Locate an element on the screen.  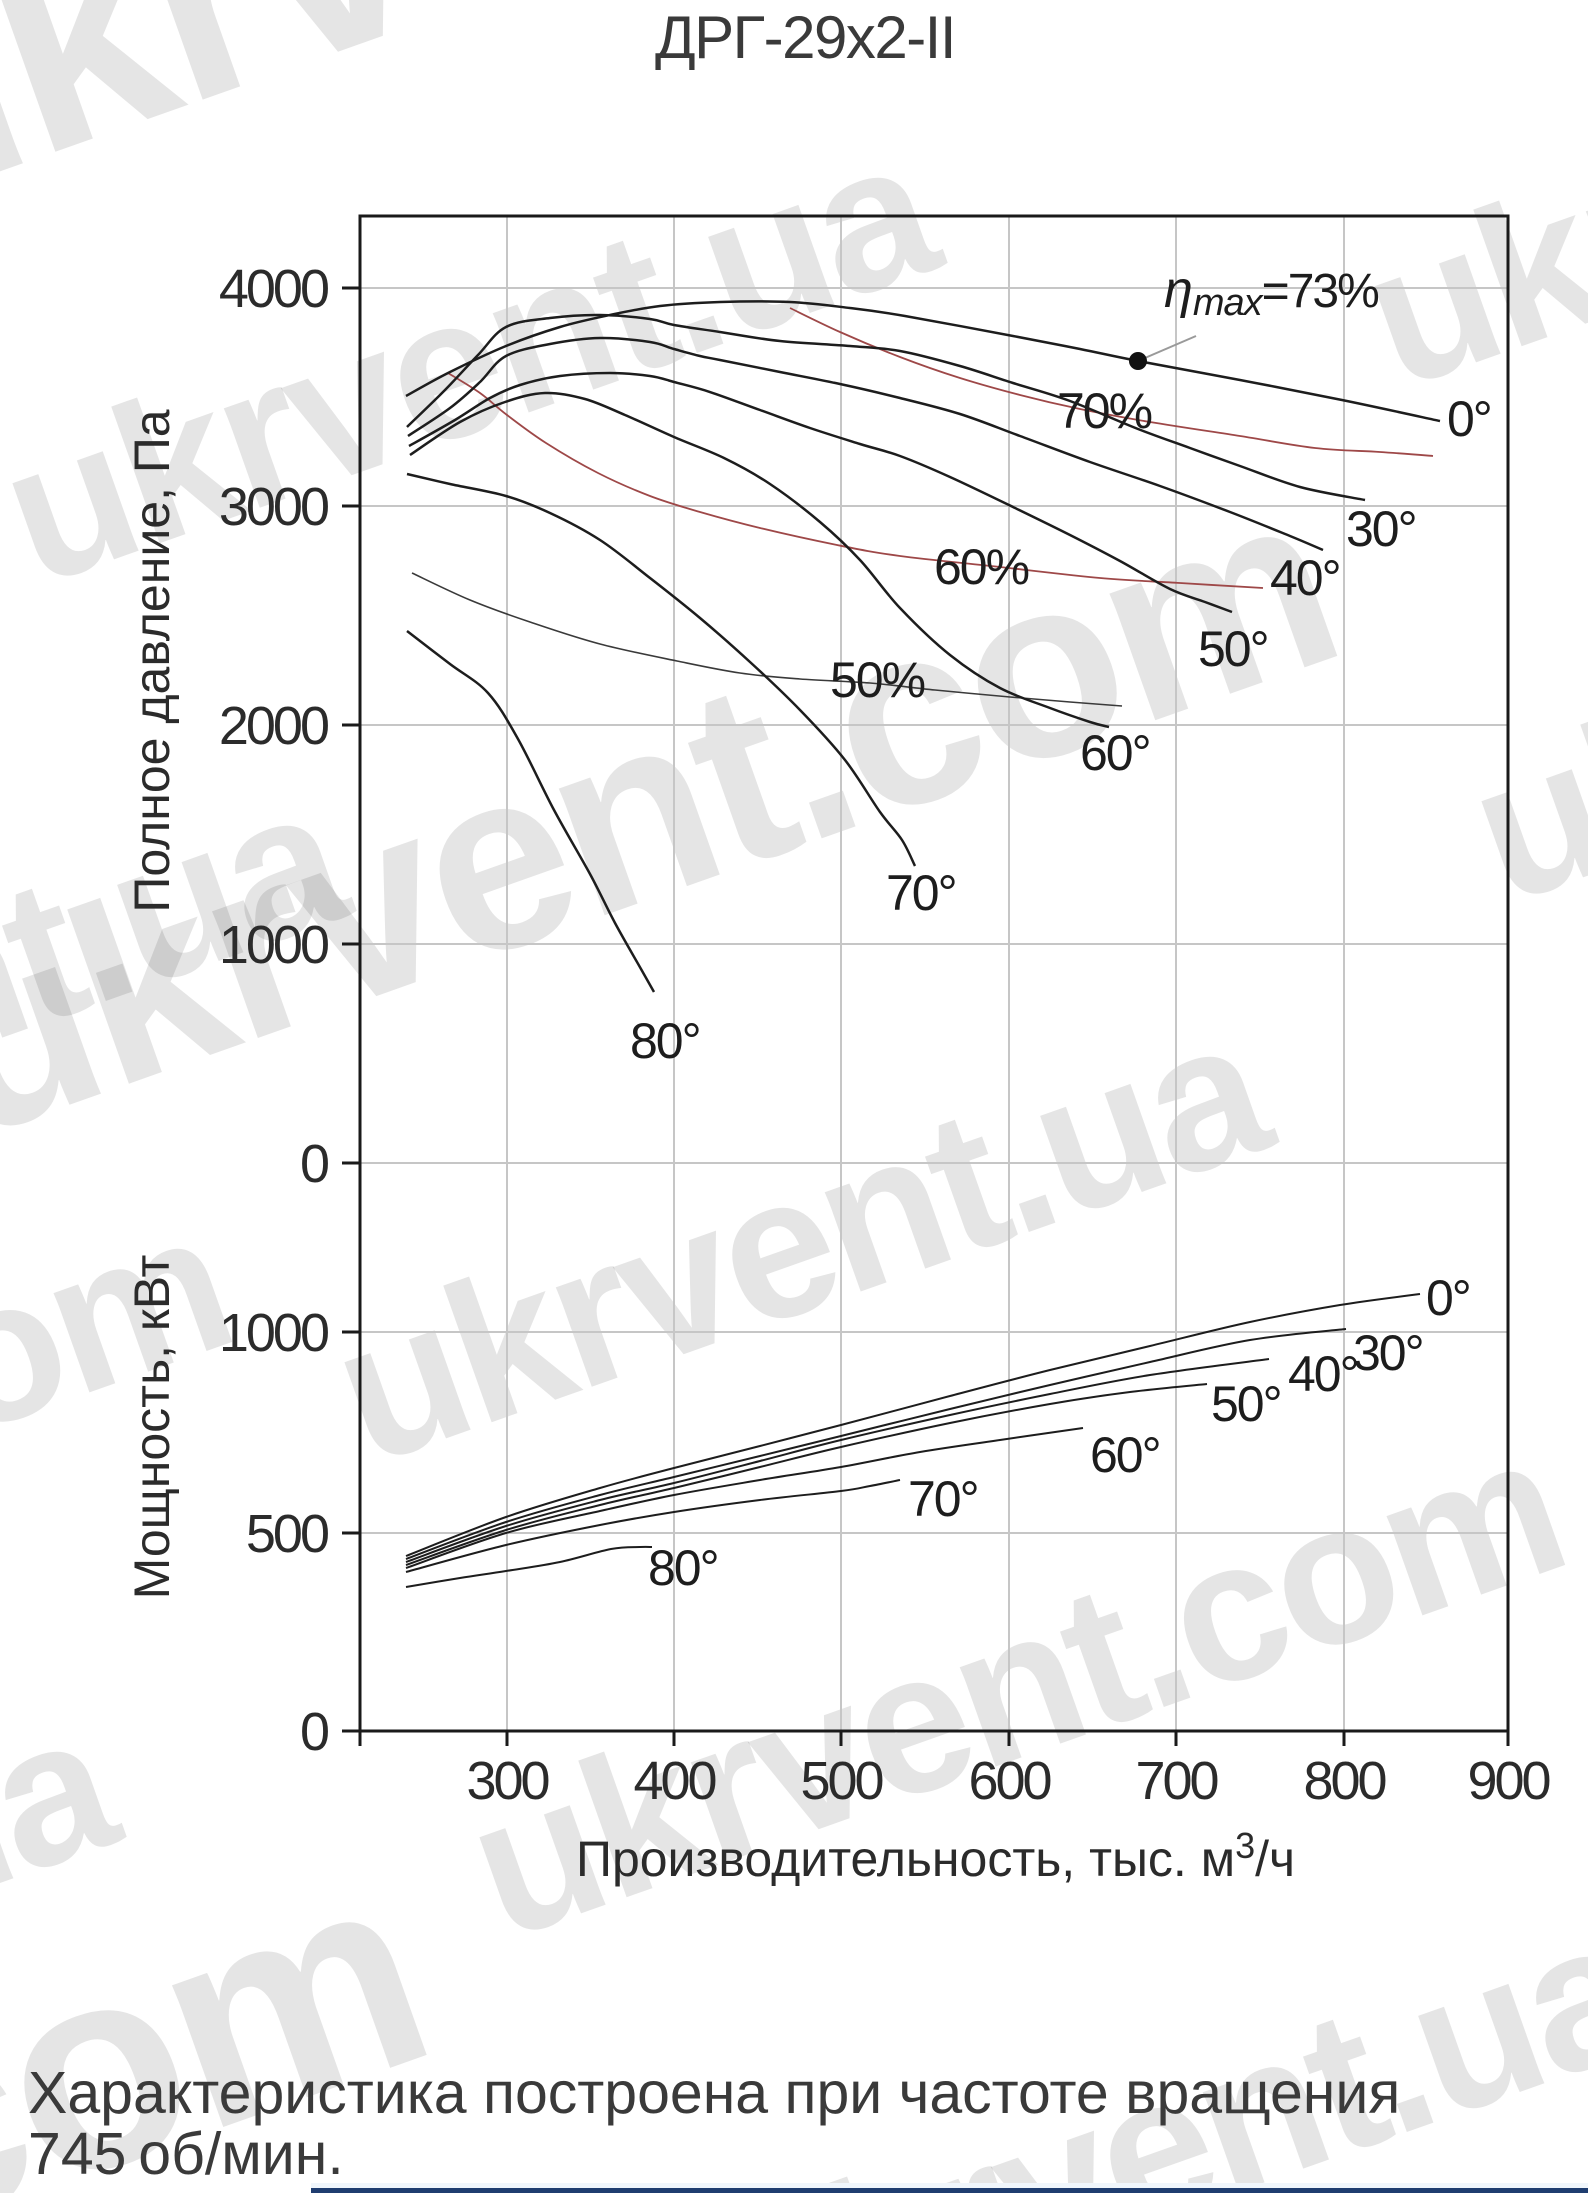
svg-text: Полное давление, Па is located at coordinates (152, 660).